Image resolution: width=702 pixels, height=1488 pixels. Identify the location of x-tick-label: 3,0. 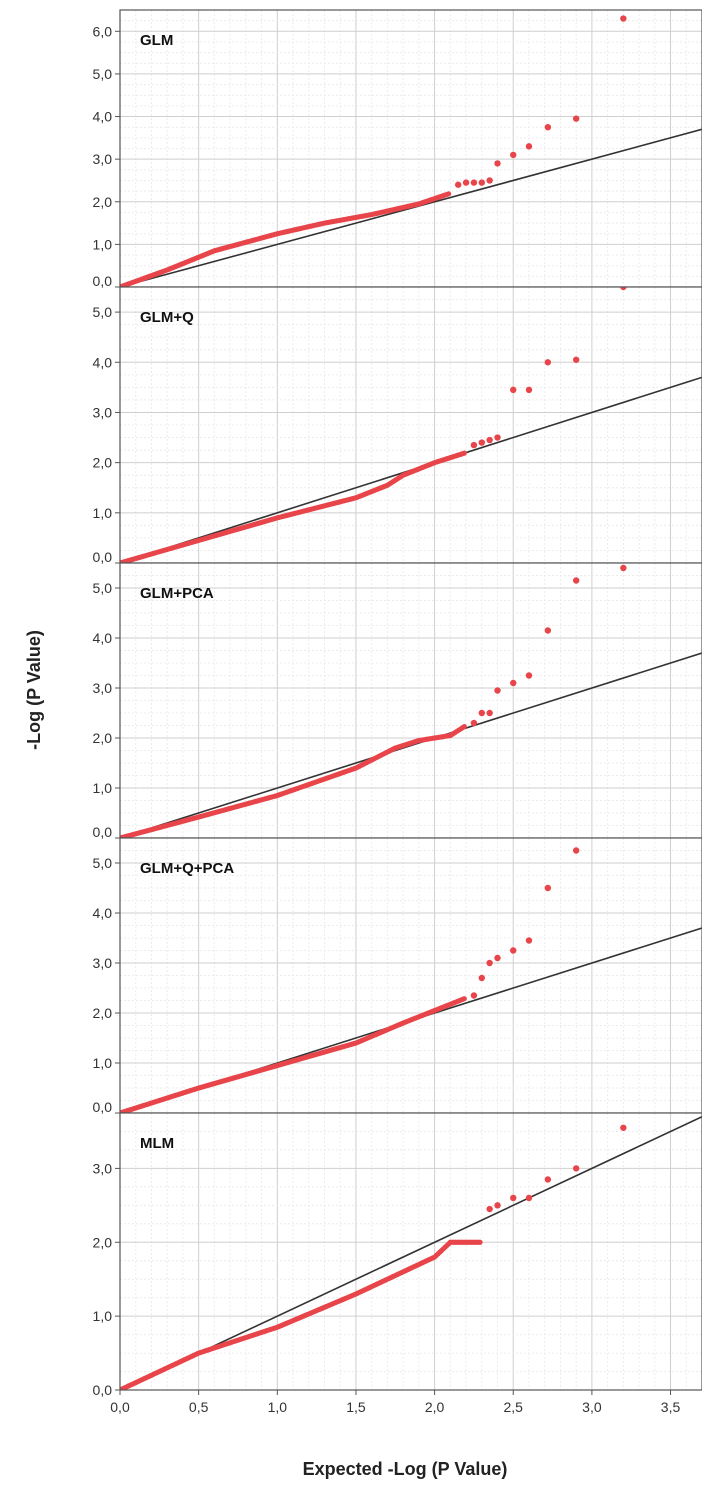
(592, 1407).